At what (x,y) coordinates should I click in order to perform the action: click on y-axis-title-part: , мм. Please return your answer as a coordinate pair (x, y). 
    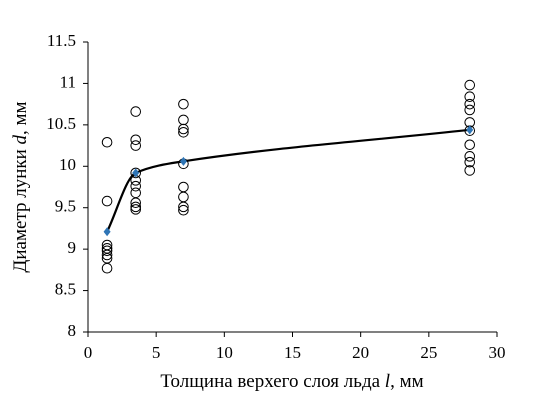
    Looking at the image, I should click on (20, 118).